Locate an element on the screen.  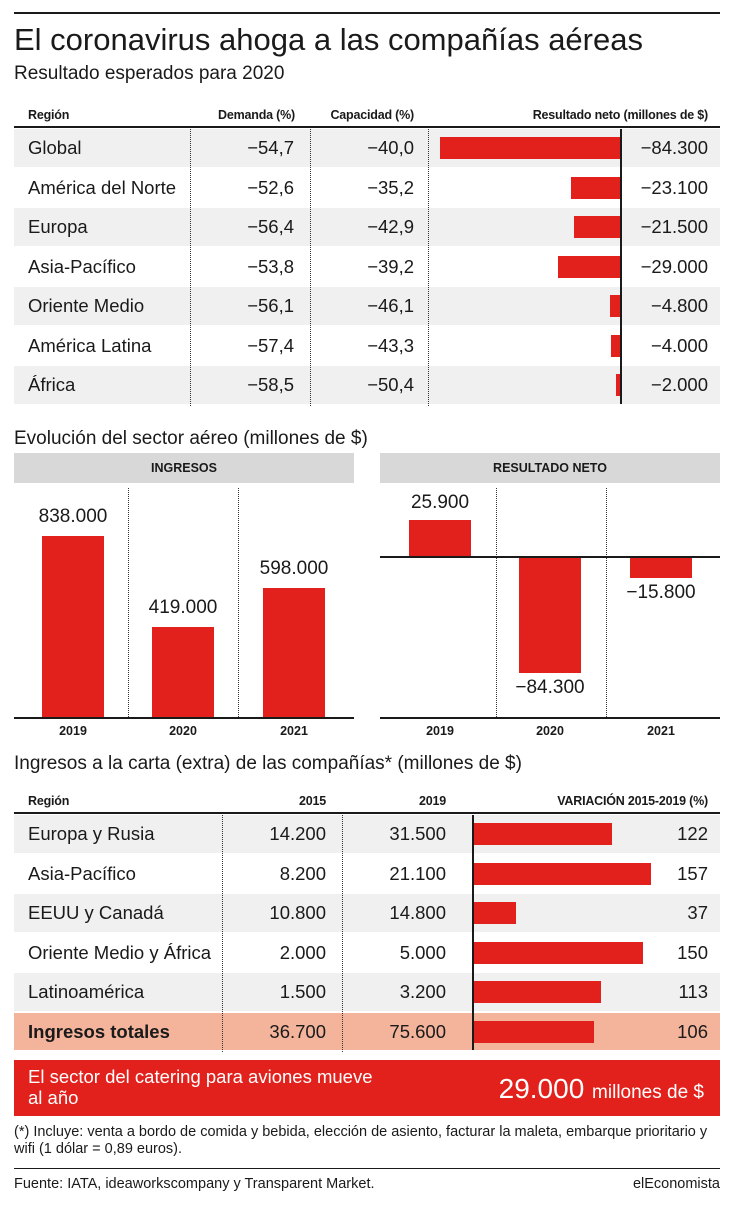
t1-cell-capacidad: −50,4 is located at coordinates (390, 384).